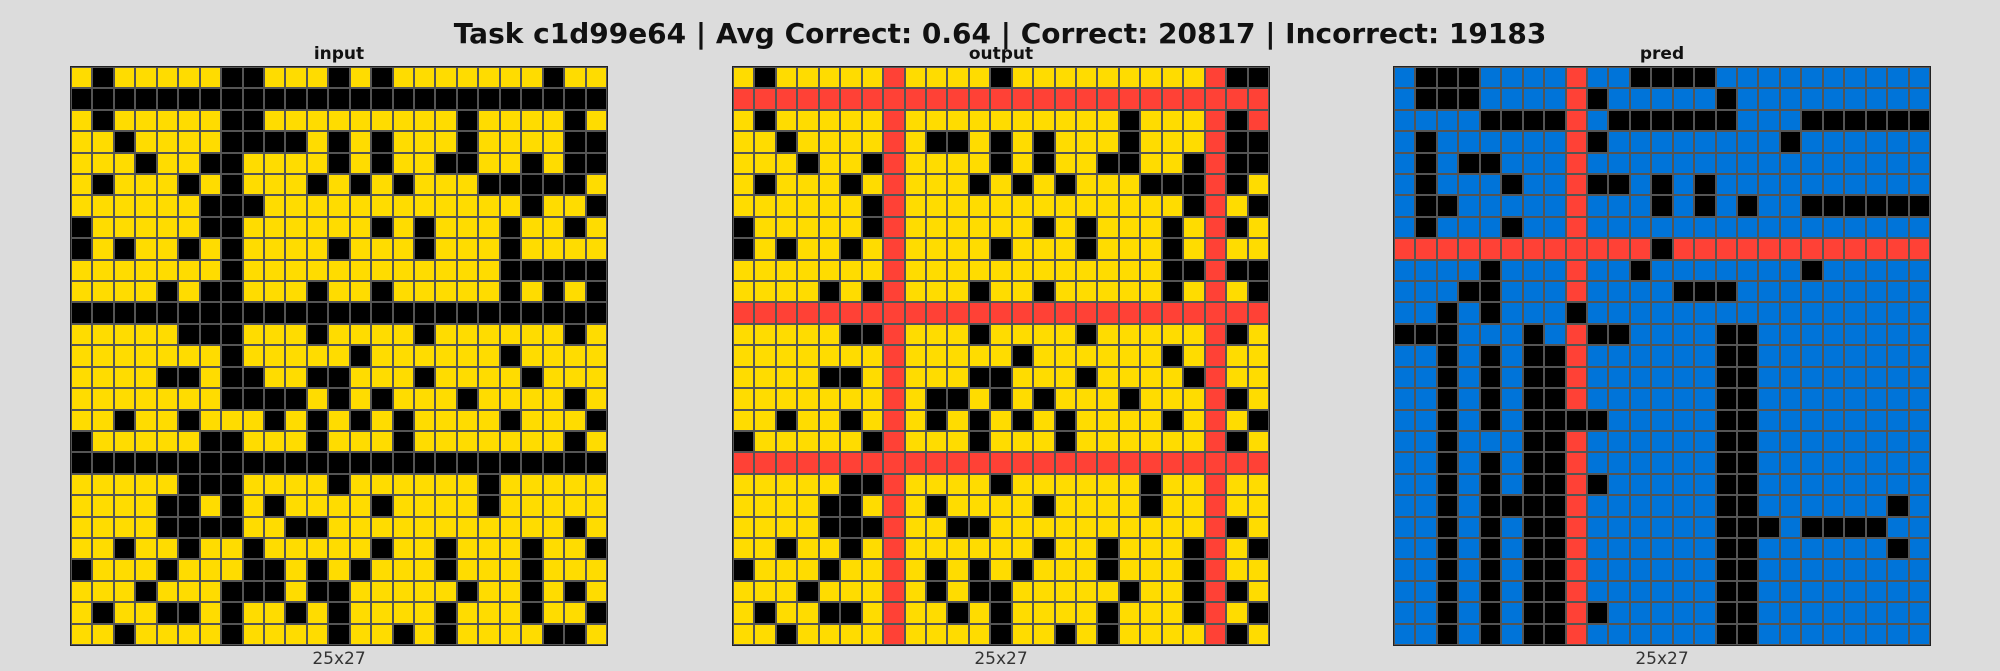 The width and height of the screenshot is (2000, 671). I want to click on output-panel-label: output, so click(1001, 54).